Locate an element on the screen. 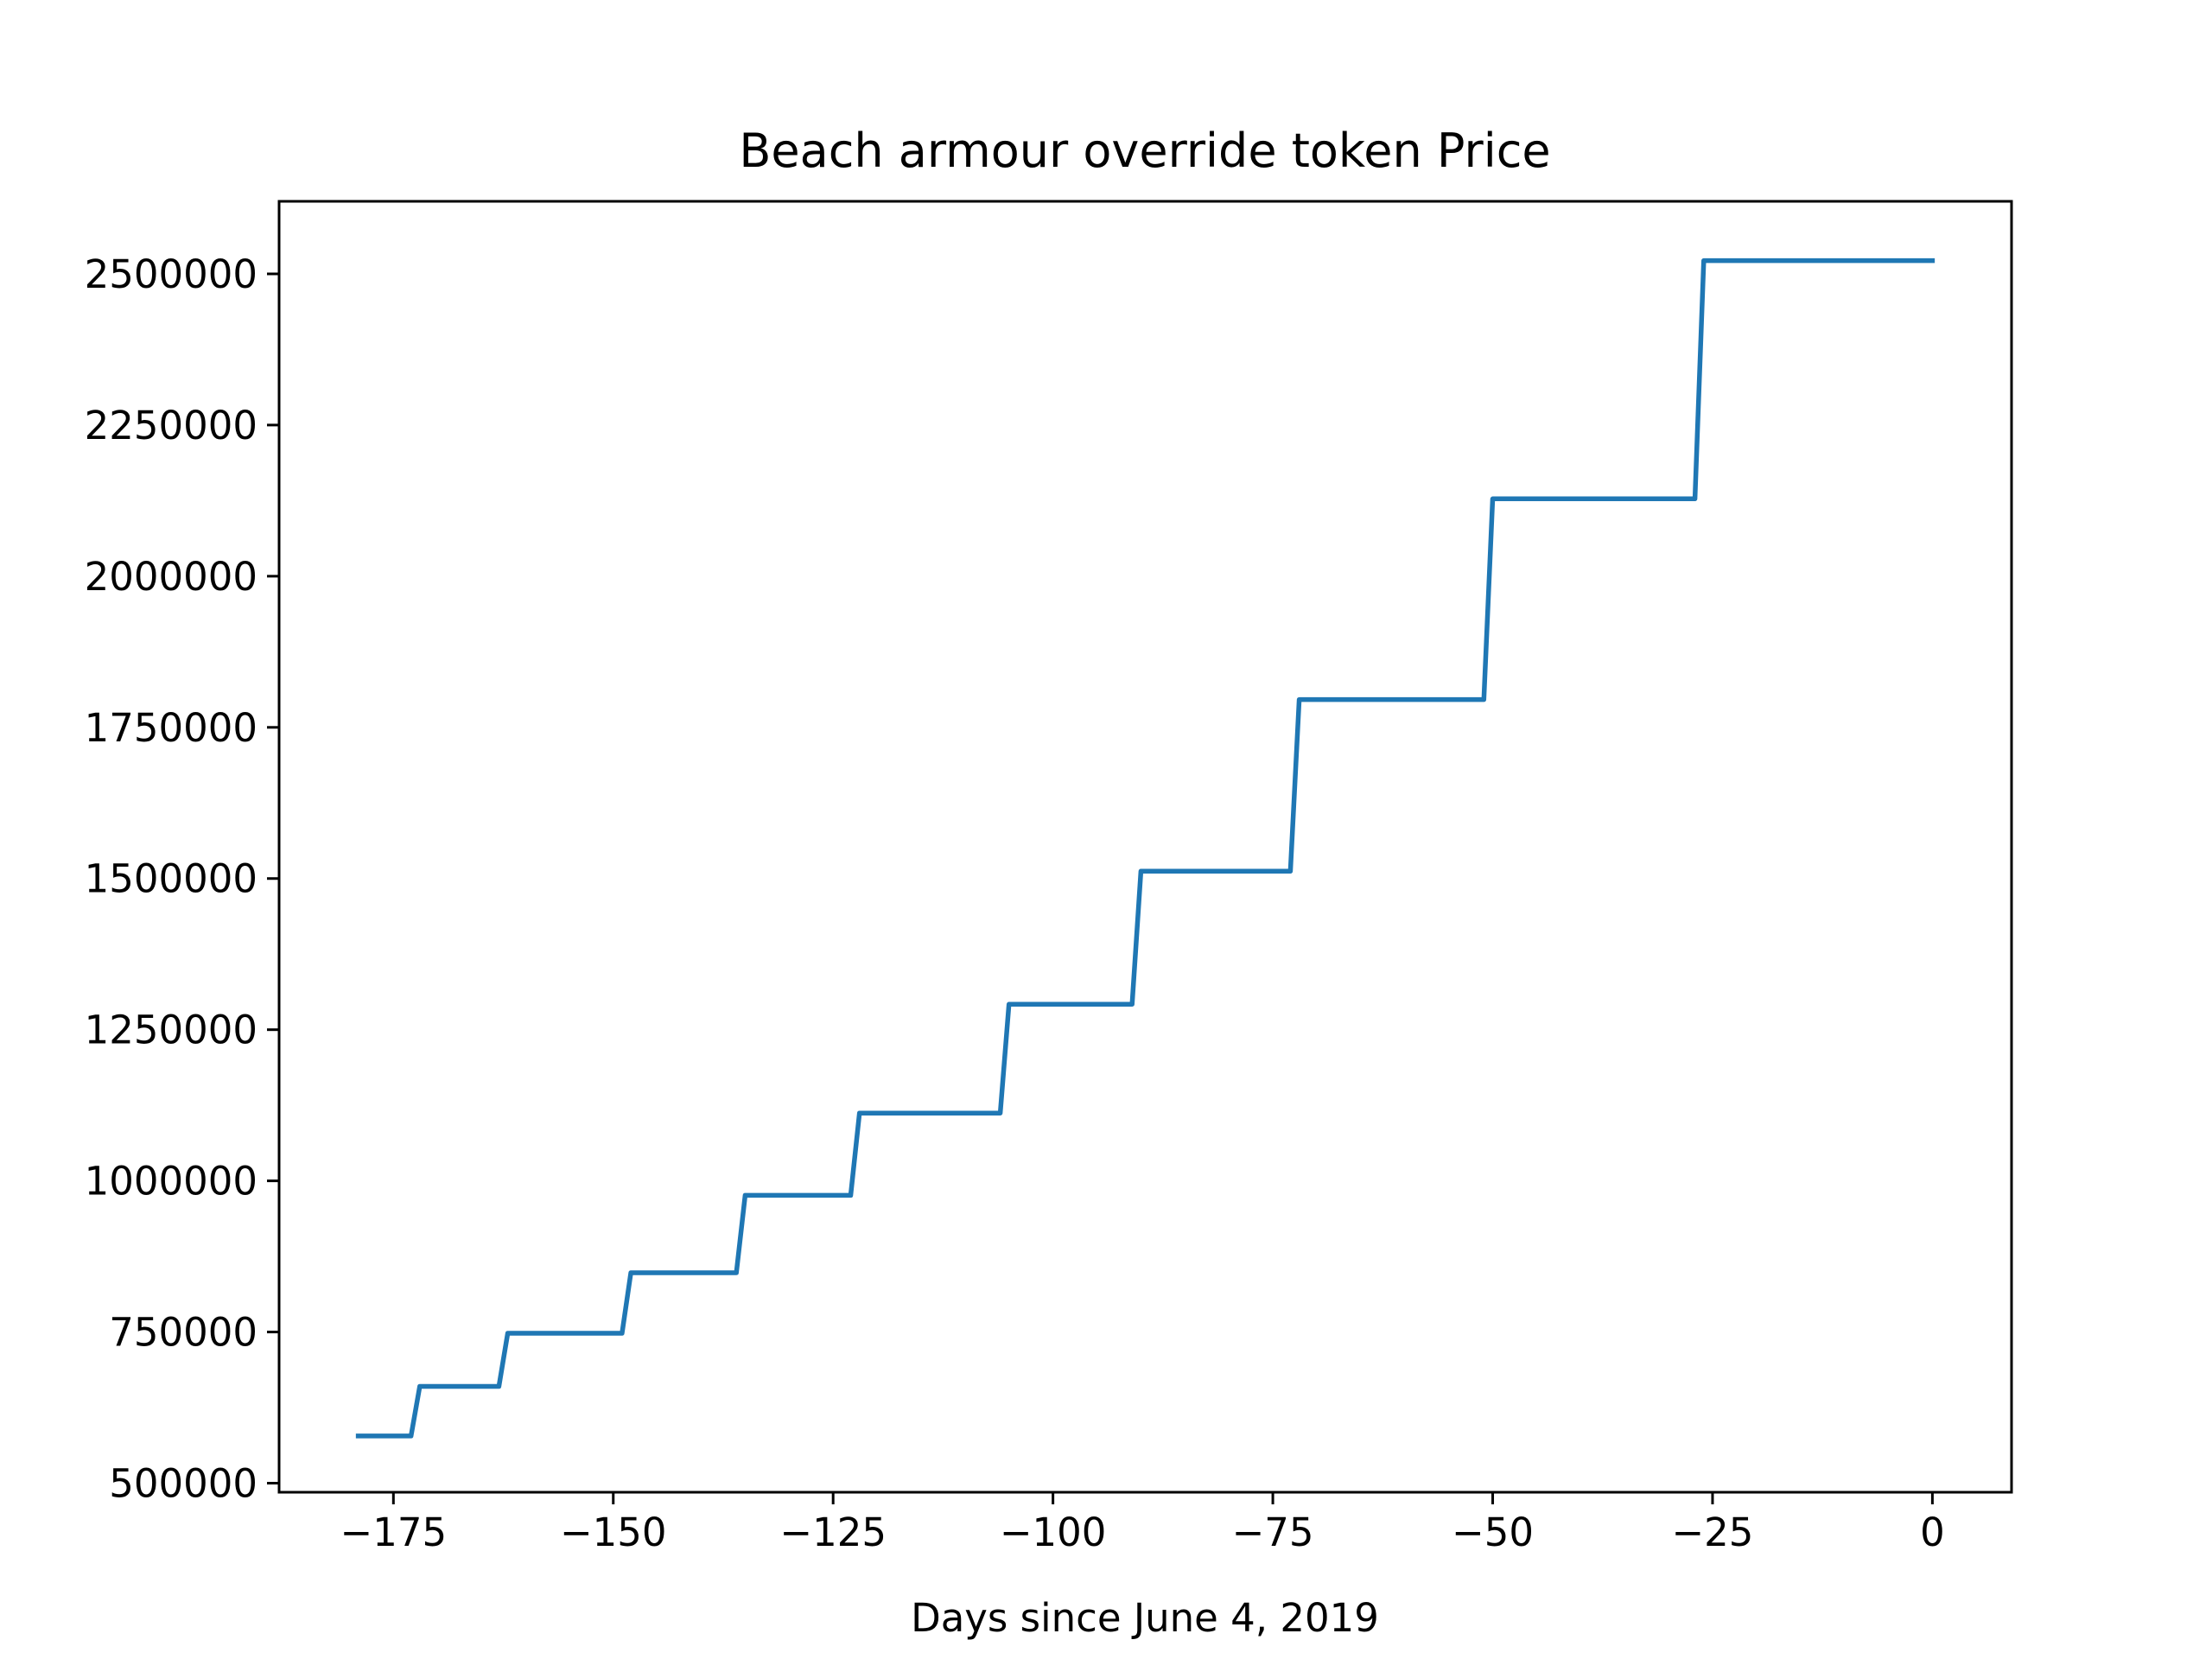 This screenshot has width=2212, height=1659. y-tick-label: 1000000 is located at coordinates (171, 1182).